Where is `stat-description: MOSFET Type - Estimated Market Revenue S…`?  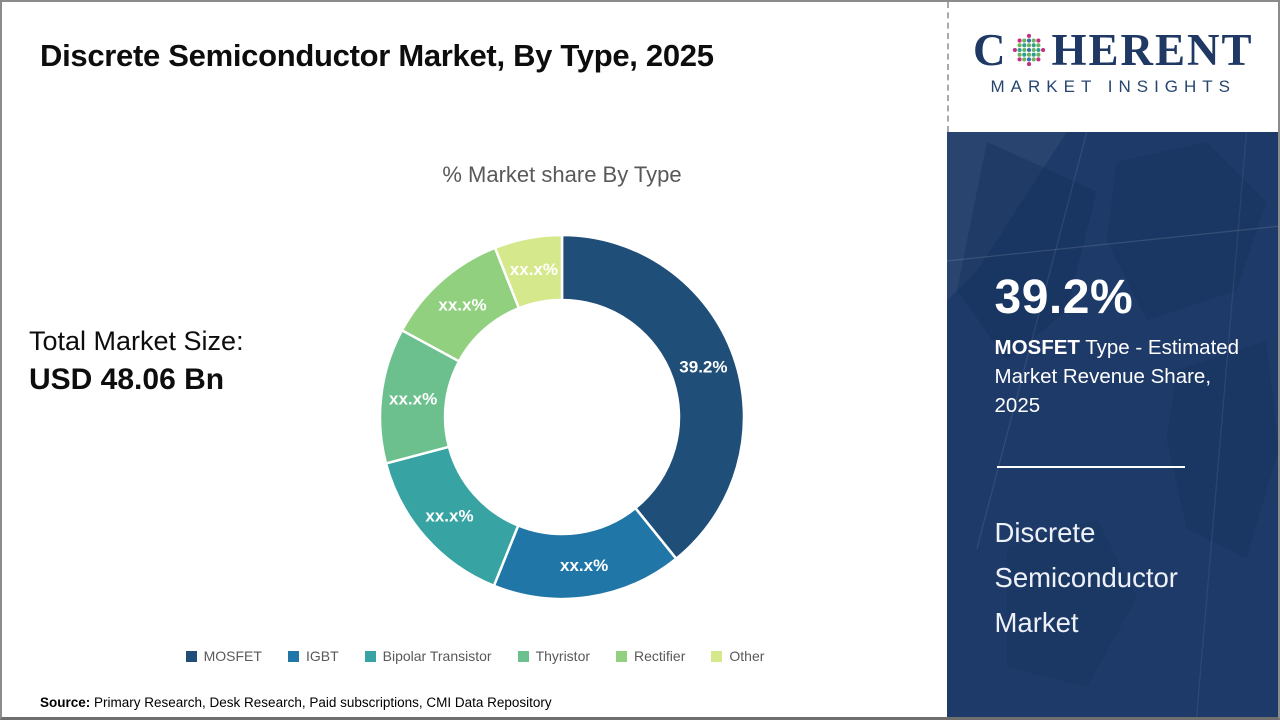 stat-description: MOSFET Type - Estimated Market Revenue S… is located at coordinates (1119, 376).